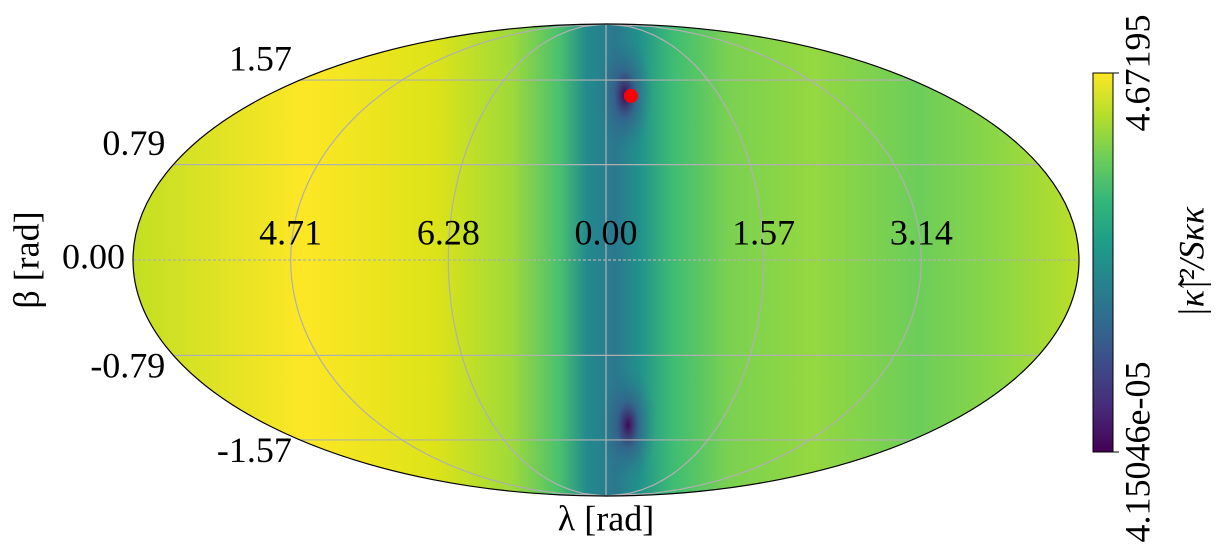 This screenshot has width=1222, height=556. Describe the element at coordinates (606, 518) in the screenshot. I see `x-axis-label: λ [rad]` at that location.